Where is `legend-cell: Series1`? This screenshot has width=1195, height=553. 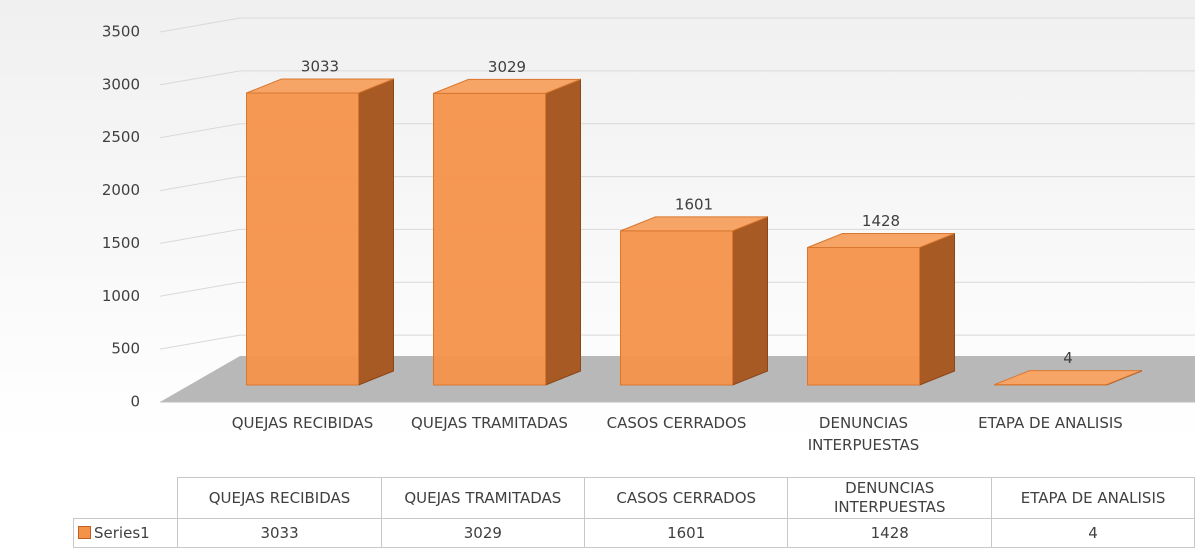 legend-cell: Series1 is located at coordinates (125, 533).